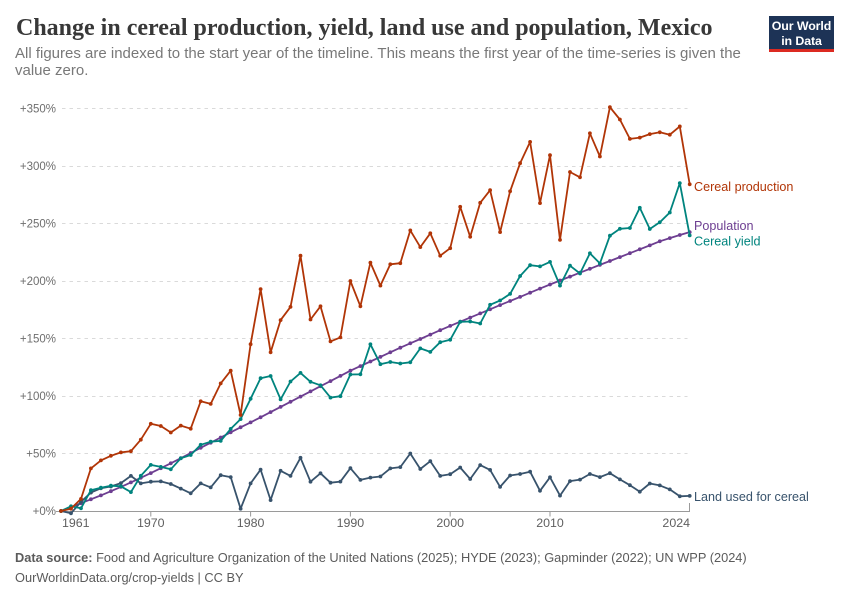  What do you see at coordinates (44, 512) in the screenshot?
I see `svg-text: +0%` at bounding box center [44, 512].